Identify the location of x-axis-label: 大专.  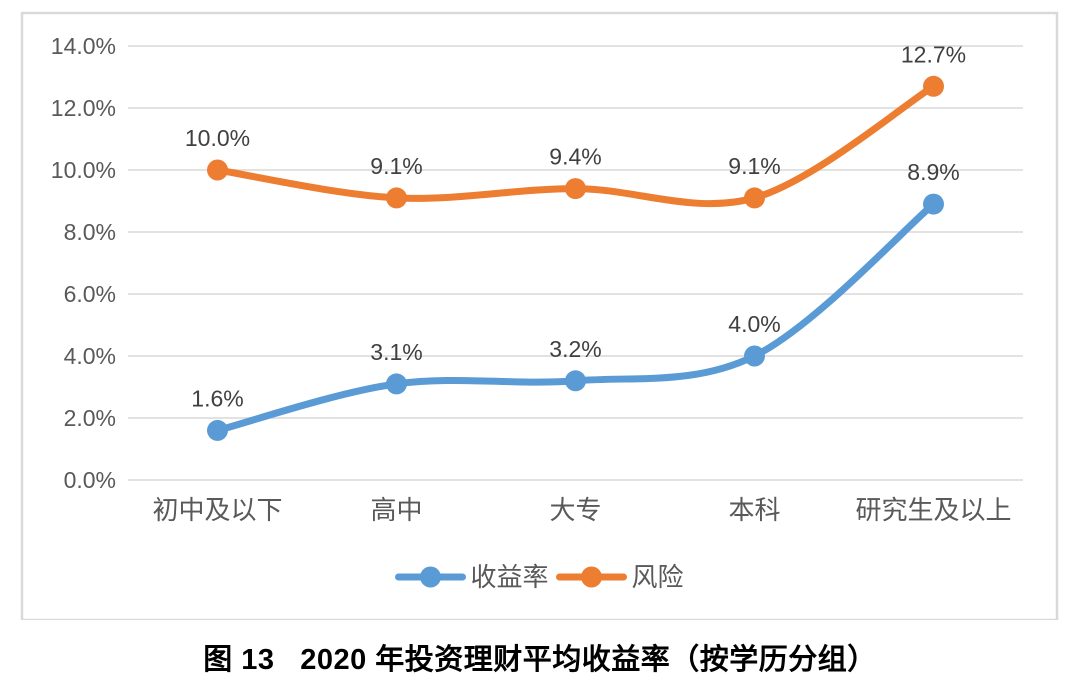
(575, 510).